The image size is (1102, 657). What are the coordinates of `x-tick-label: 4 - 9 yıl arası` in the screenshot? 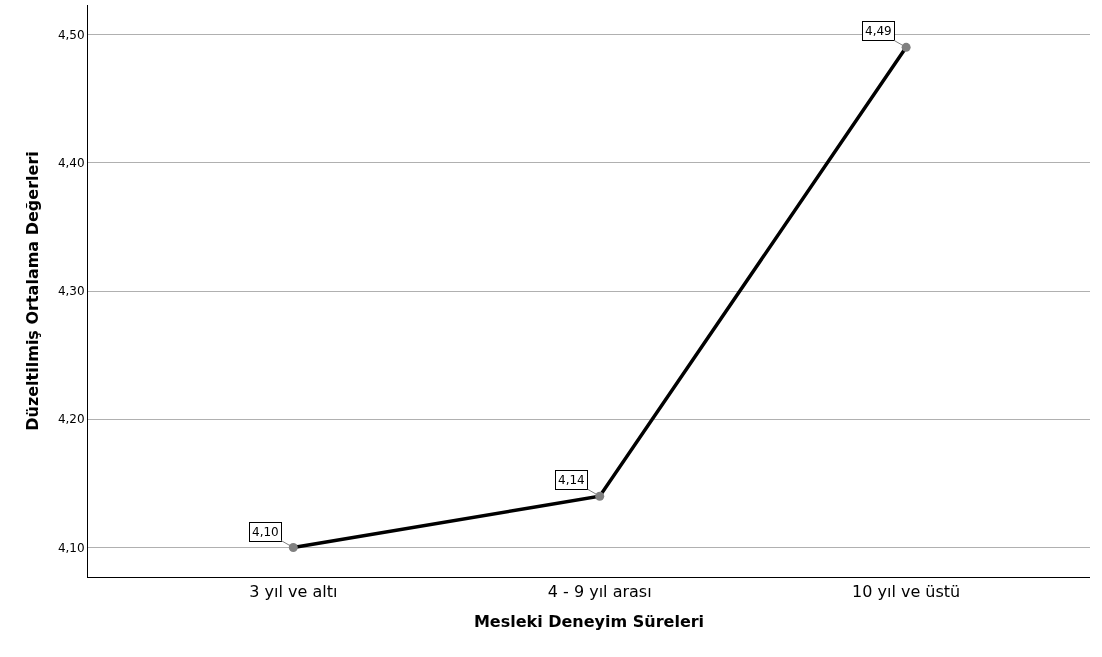 It's located at (599, 592).